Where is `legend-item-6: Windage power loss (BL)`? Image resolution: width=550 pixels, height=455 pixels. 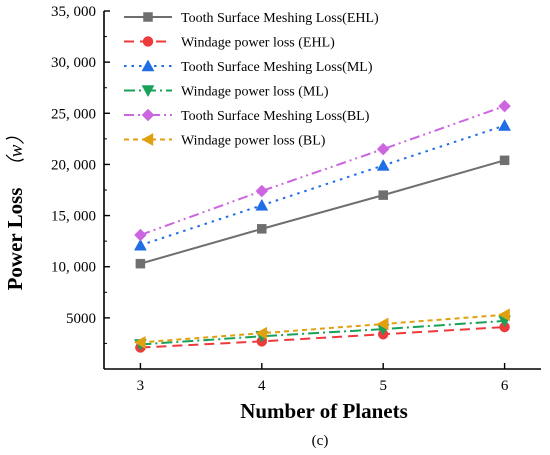 legend-item-6: Windage power loss (BL) is located at coordinates (225, 141).